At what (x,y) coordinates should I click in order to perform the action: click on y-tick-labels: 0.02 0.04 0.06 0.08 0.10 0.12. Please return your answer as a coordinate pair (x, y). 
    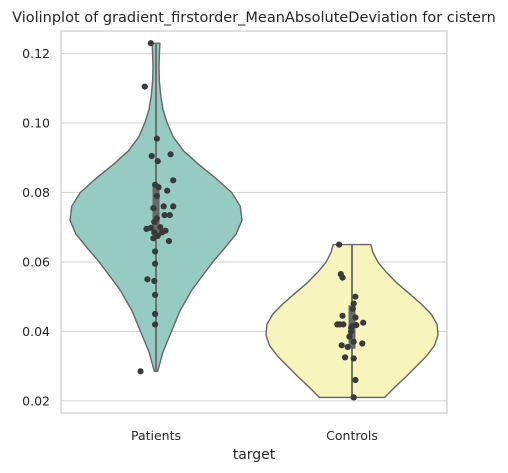
    Looking at the image, I should click on (36, 227).